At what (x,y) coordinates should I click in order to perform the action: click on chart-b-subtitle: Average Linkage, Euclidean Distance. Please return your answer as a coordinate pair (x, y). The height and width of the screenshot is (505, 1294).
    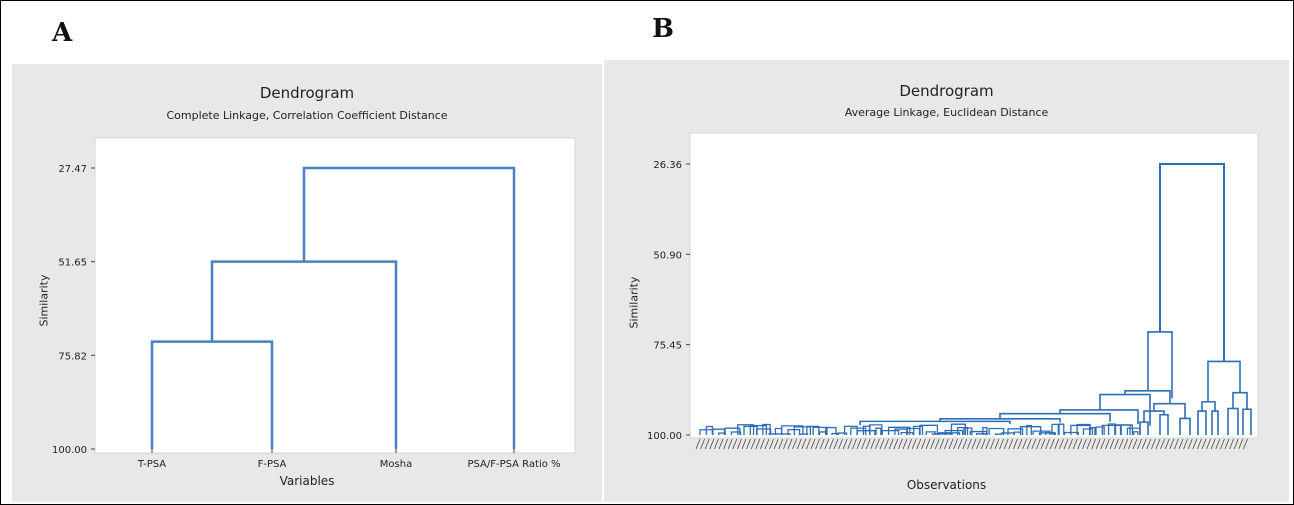
    Looking at the image, I should click on (946, 112).